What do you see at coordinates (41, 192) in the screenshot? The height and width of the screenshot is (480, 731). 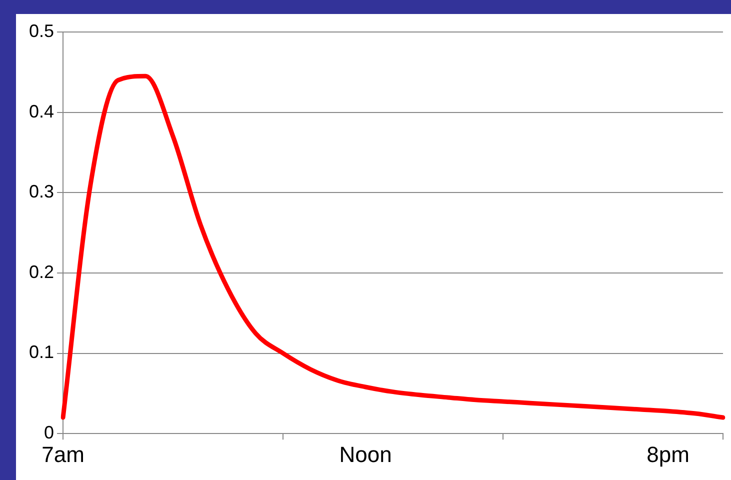 I see `y-tick-label: 0.3` at bounding box center [41, 192].